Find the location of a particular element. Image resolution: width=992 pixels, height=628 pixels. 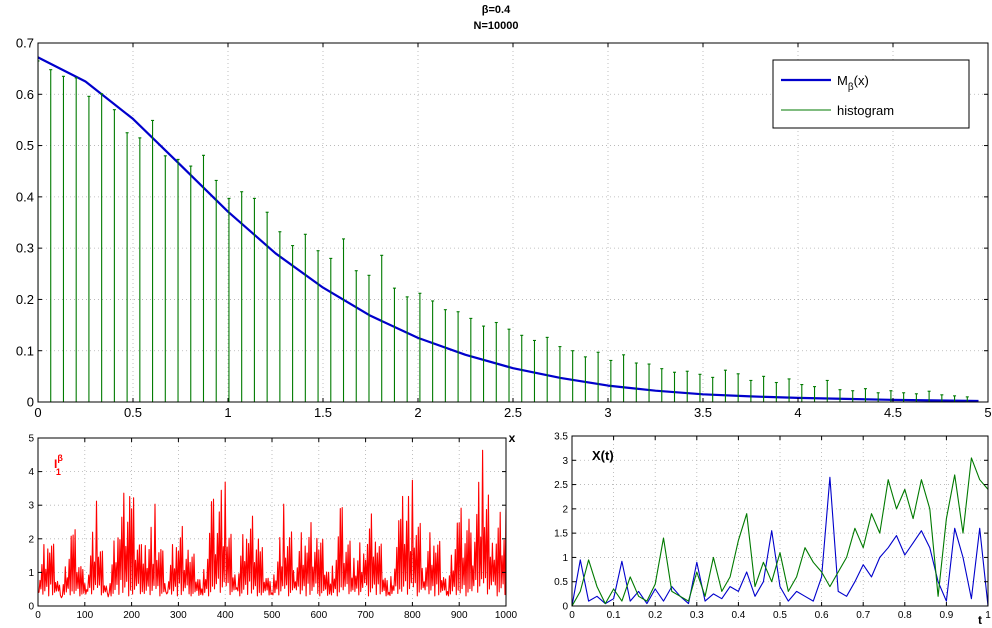

panel-annotation: Iβ 1 is located at coordinates (58, 465).